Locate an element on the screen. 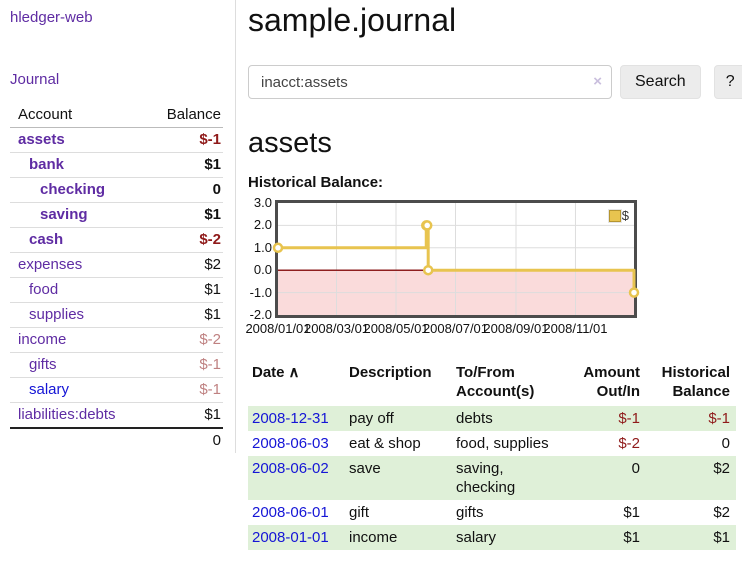 The image size is (742, 582). transaction-accounts: salary is located at coordinates (508, 537).